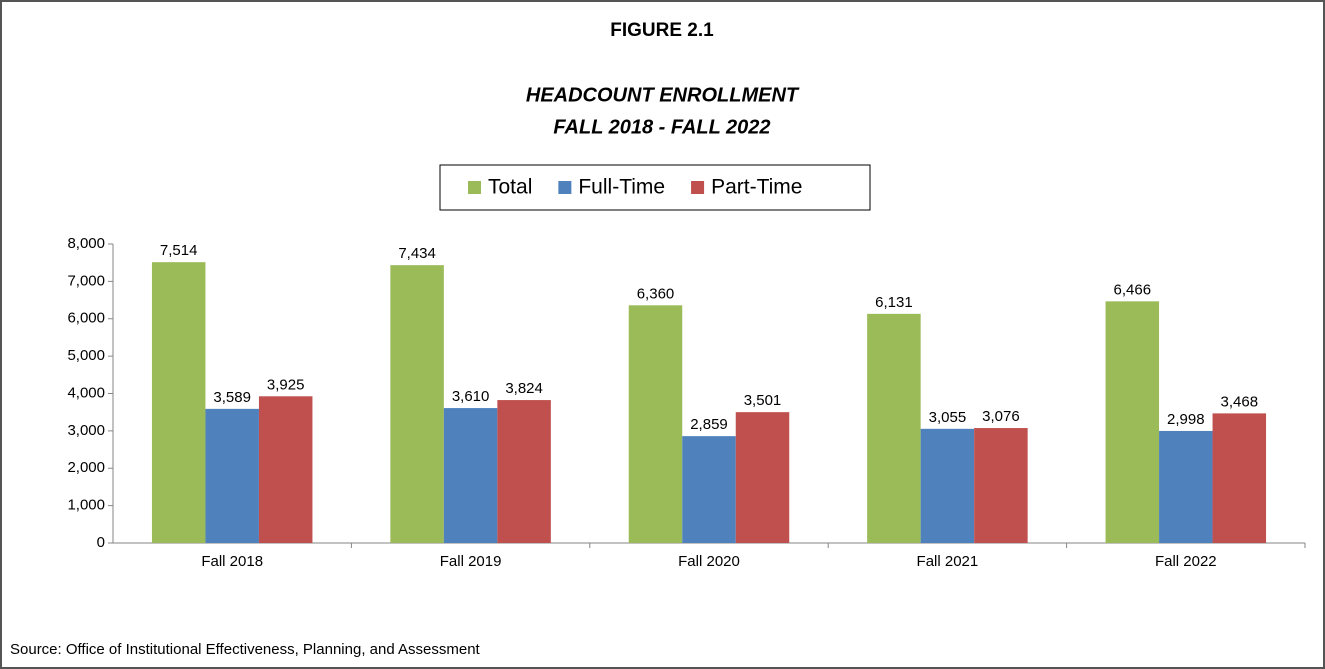  Describe the element at coordinates (86, 318) in the screenshot. I see `y-tick-label: 6,000` at that location.